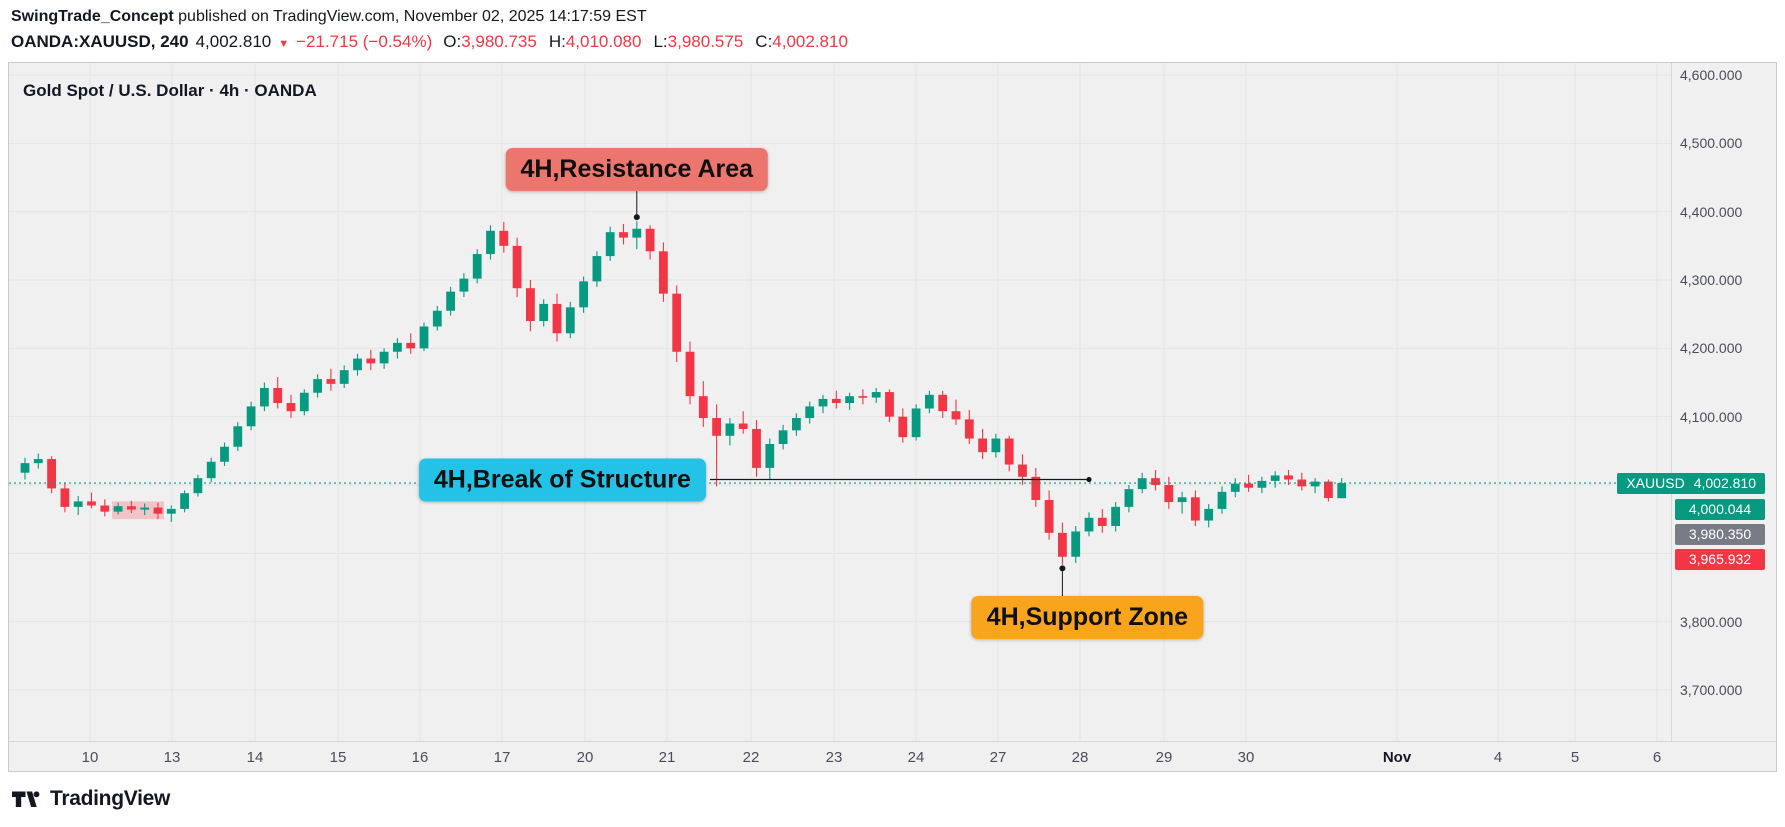 This screenshot has height=827, width=1785. Describe the element at coordinates (490, 41) in the screenshot. I see `open-value: O:3,980.735` at that location.